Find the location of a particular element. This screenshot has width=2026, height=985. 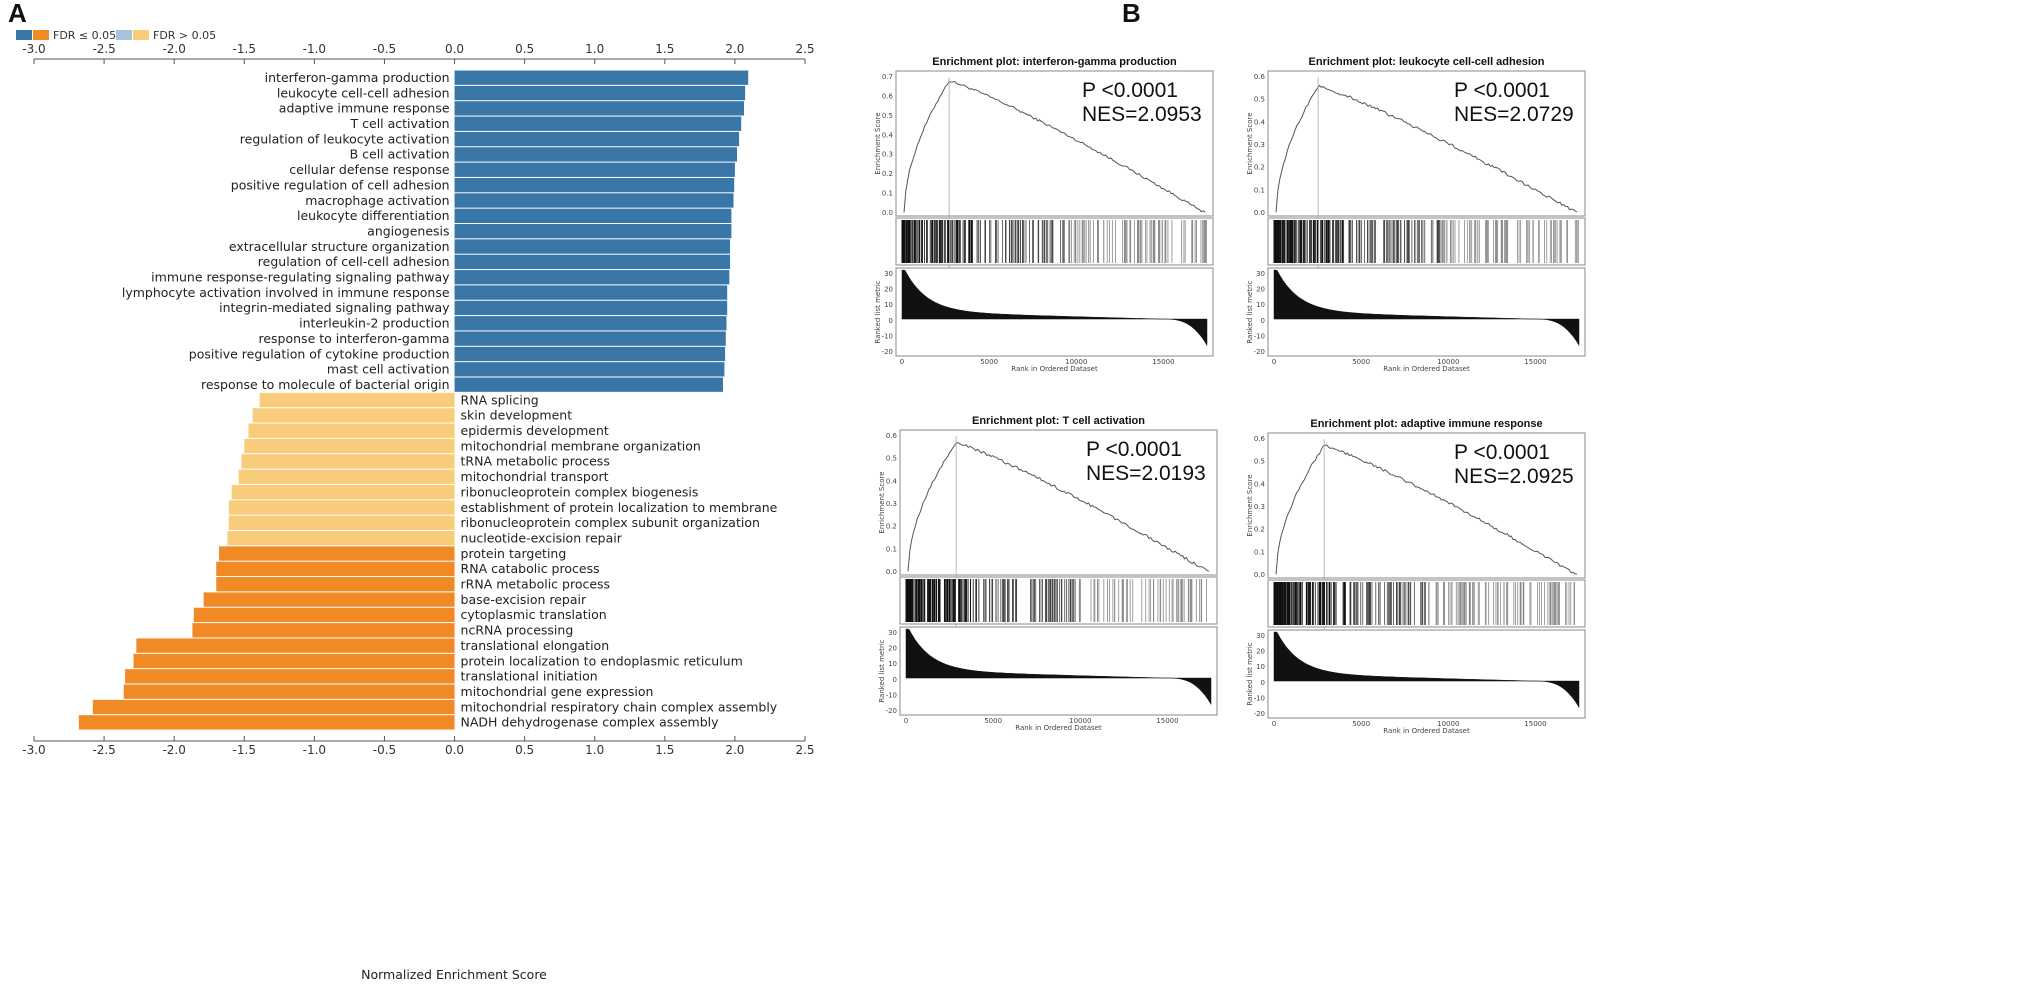

term-label: interferon-gamma production is located at coordinates (357, 77).